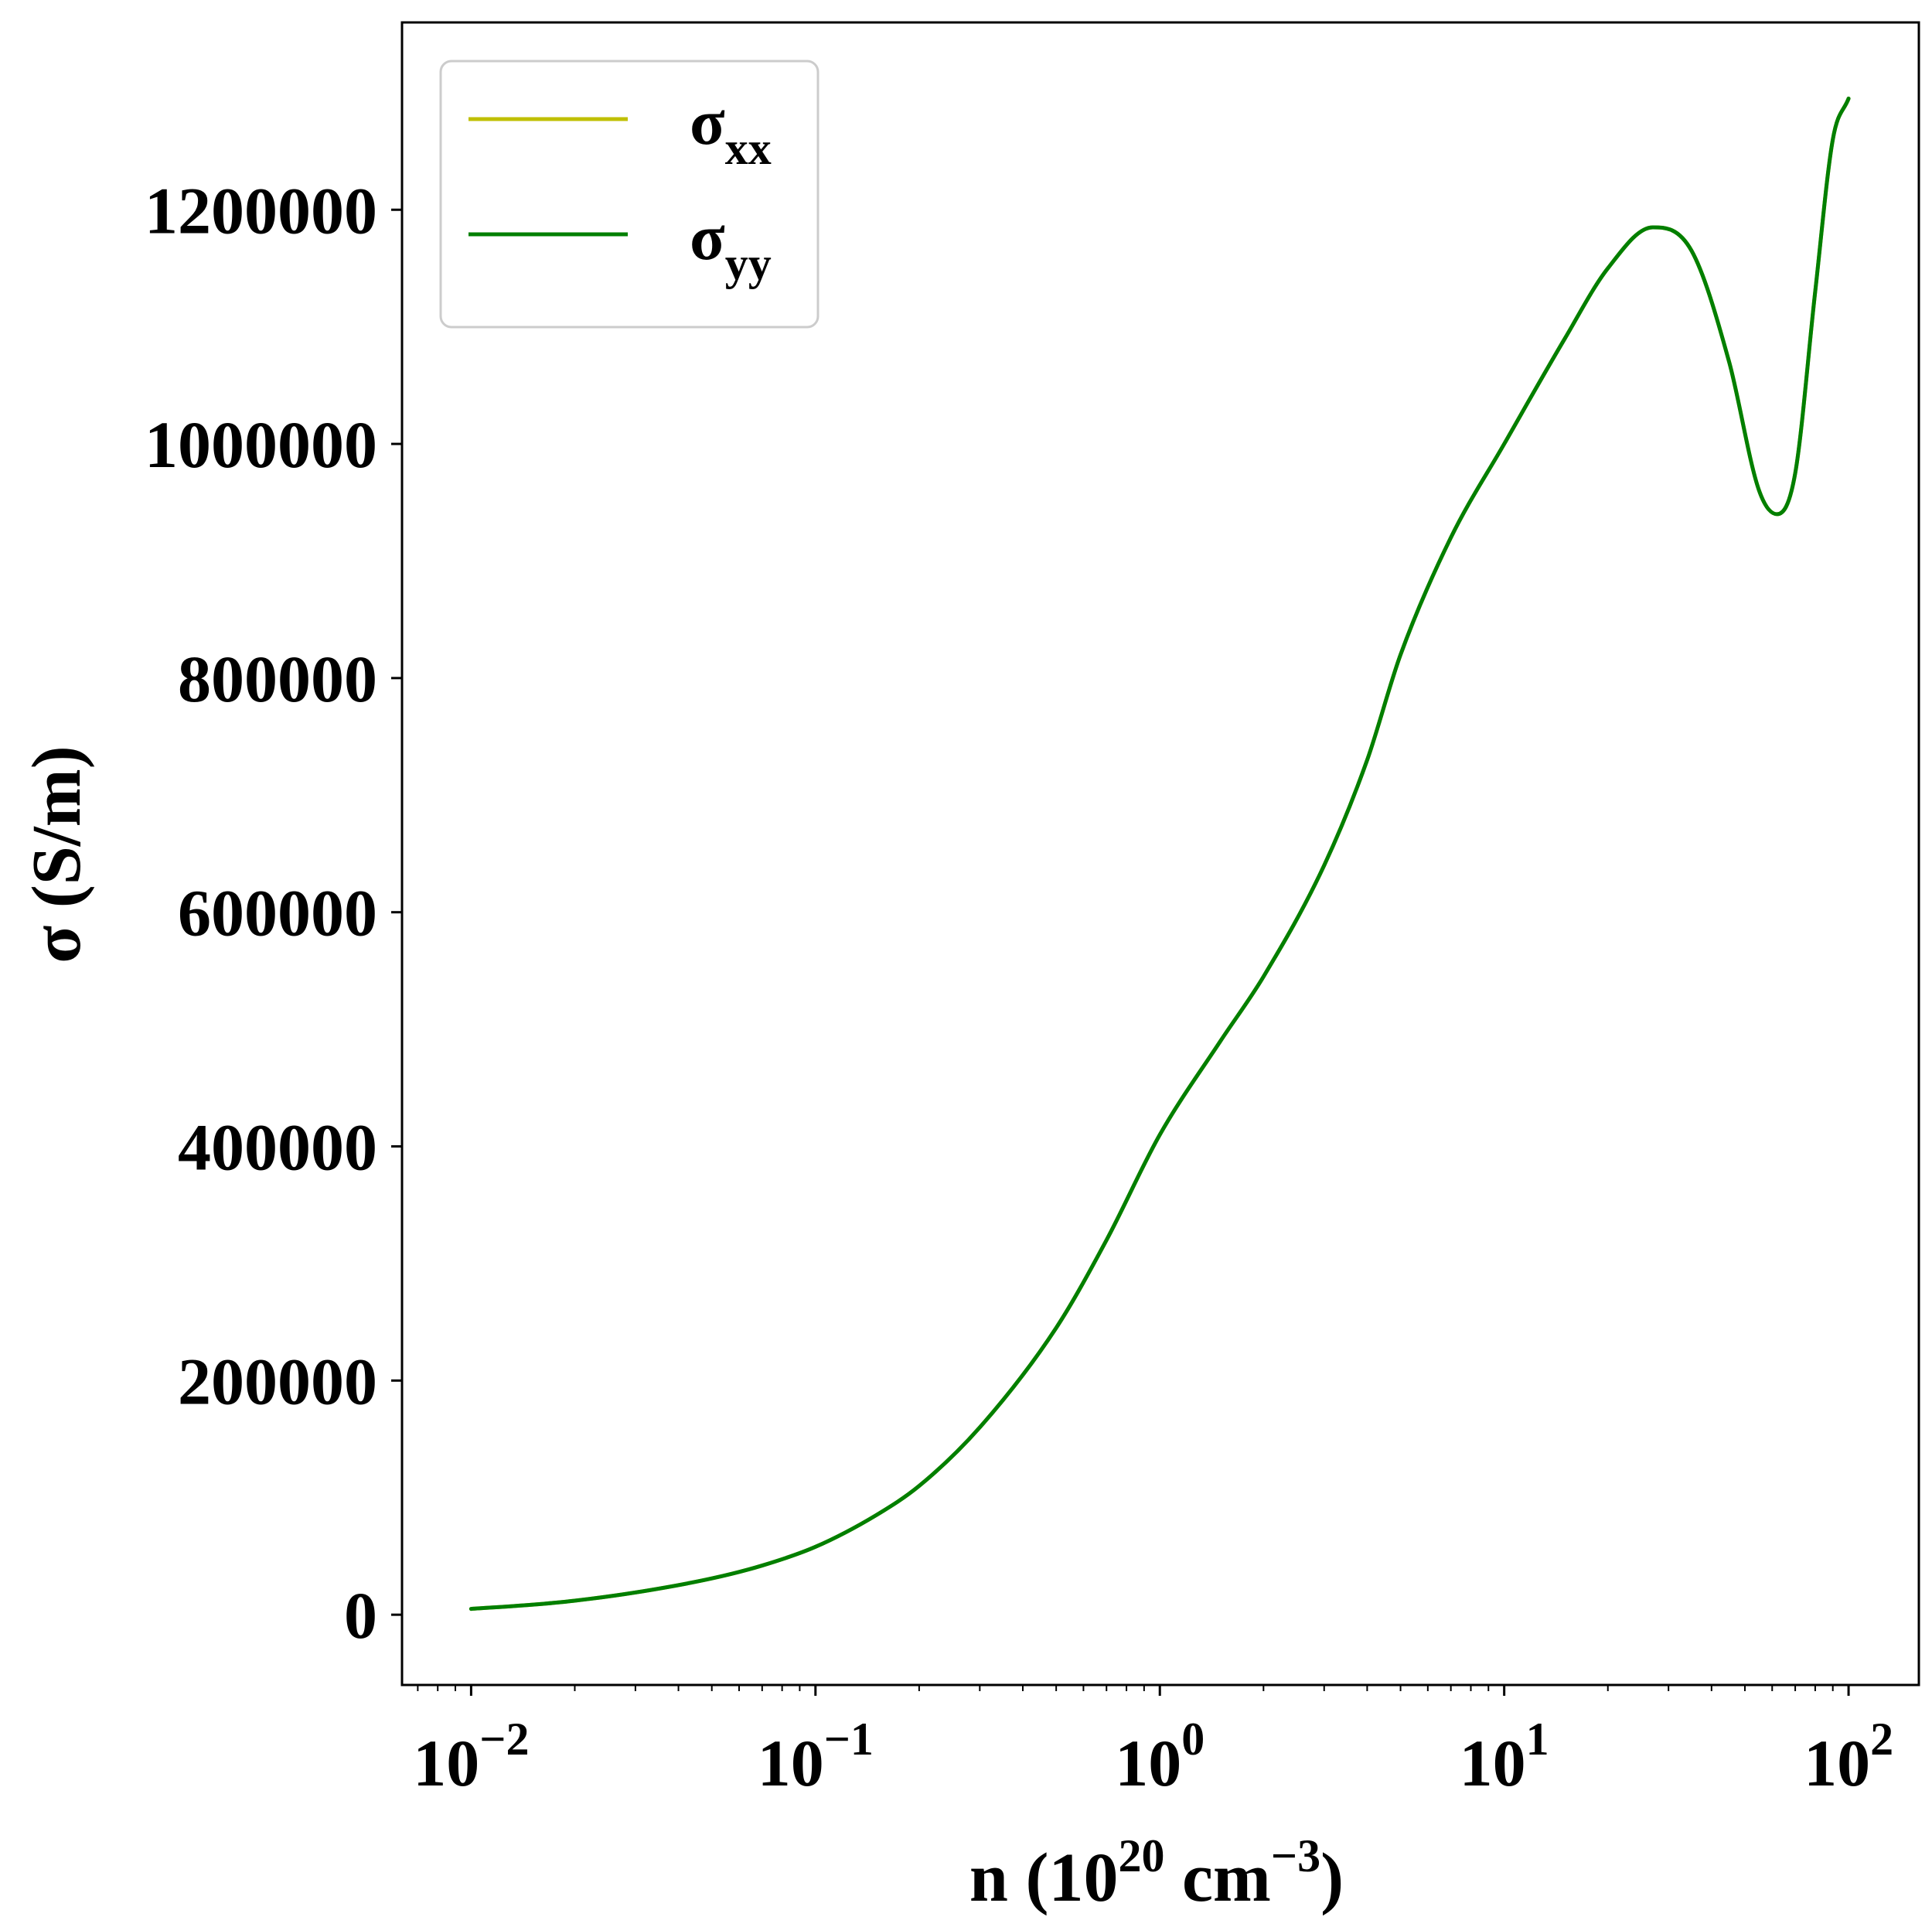  I want to click on y-tick-label: 800000, so click(277, 679).